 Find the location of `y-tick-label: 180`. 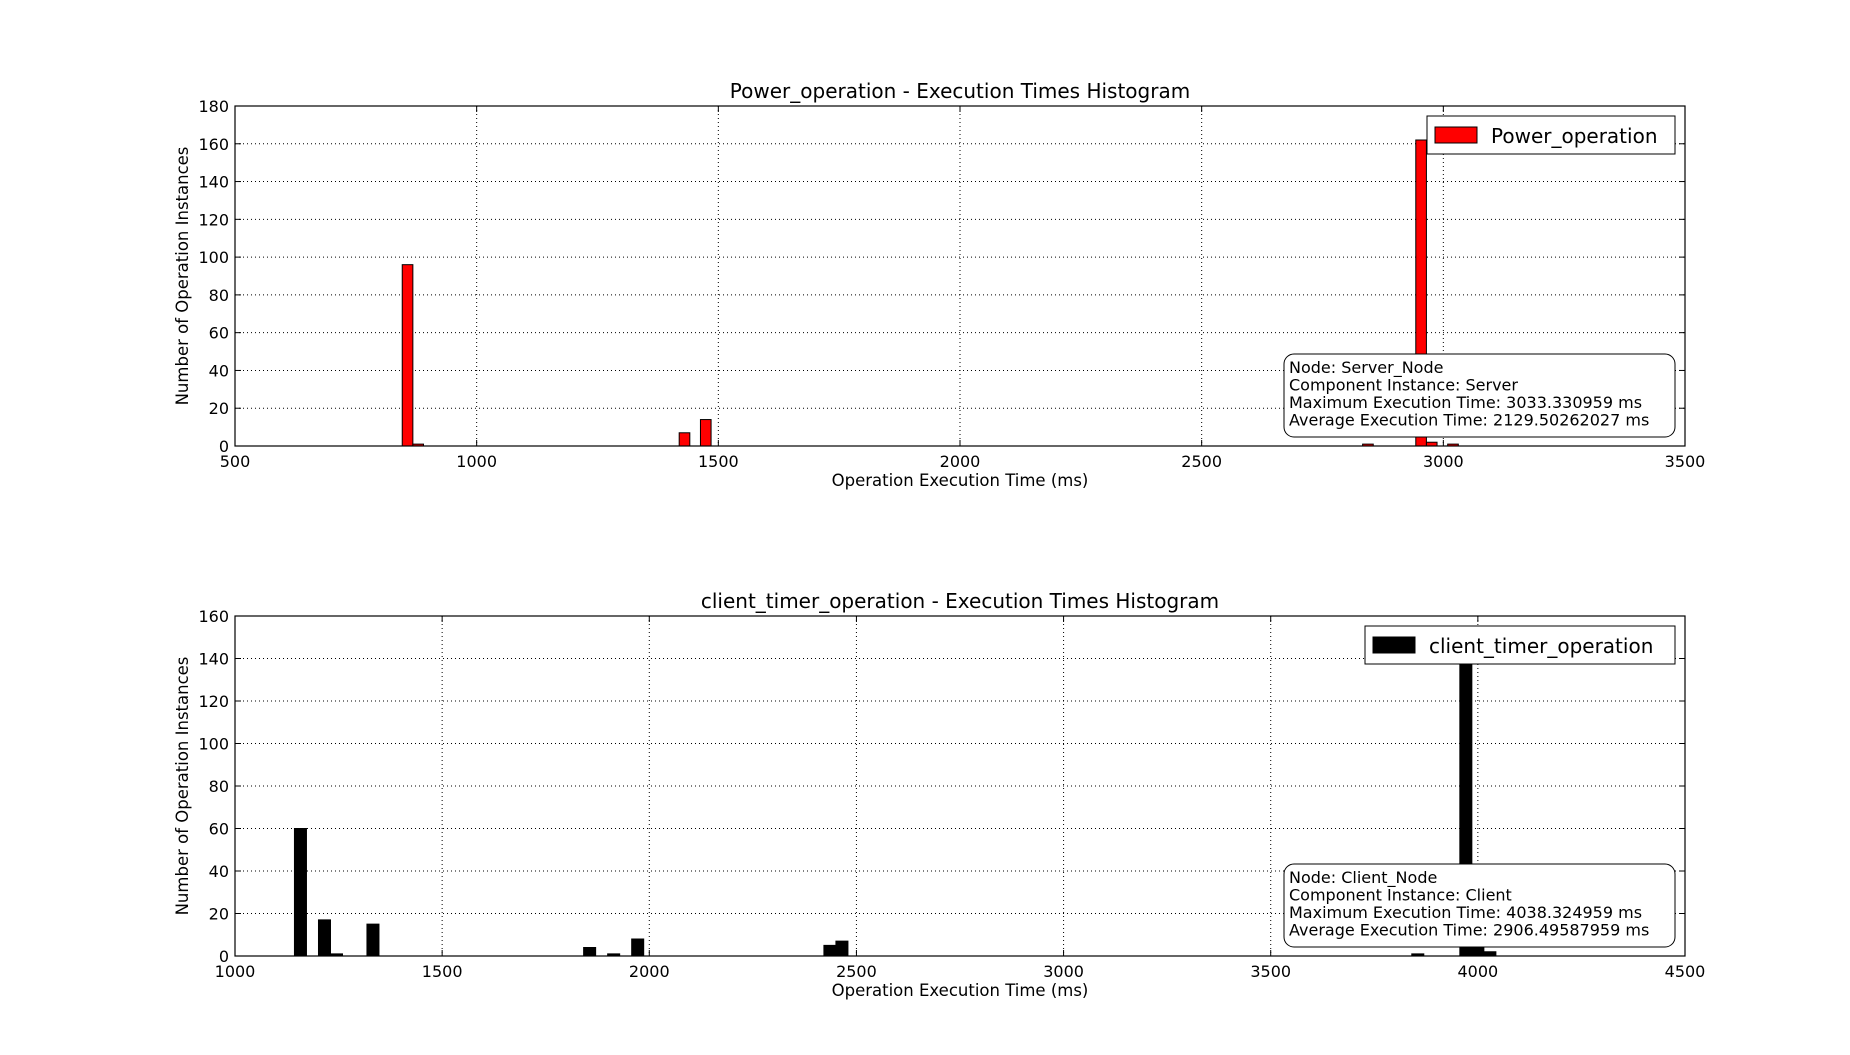

y-tick-label: 180 is located at coordinates (213, 106).